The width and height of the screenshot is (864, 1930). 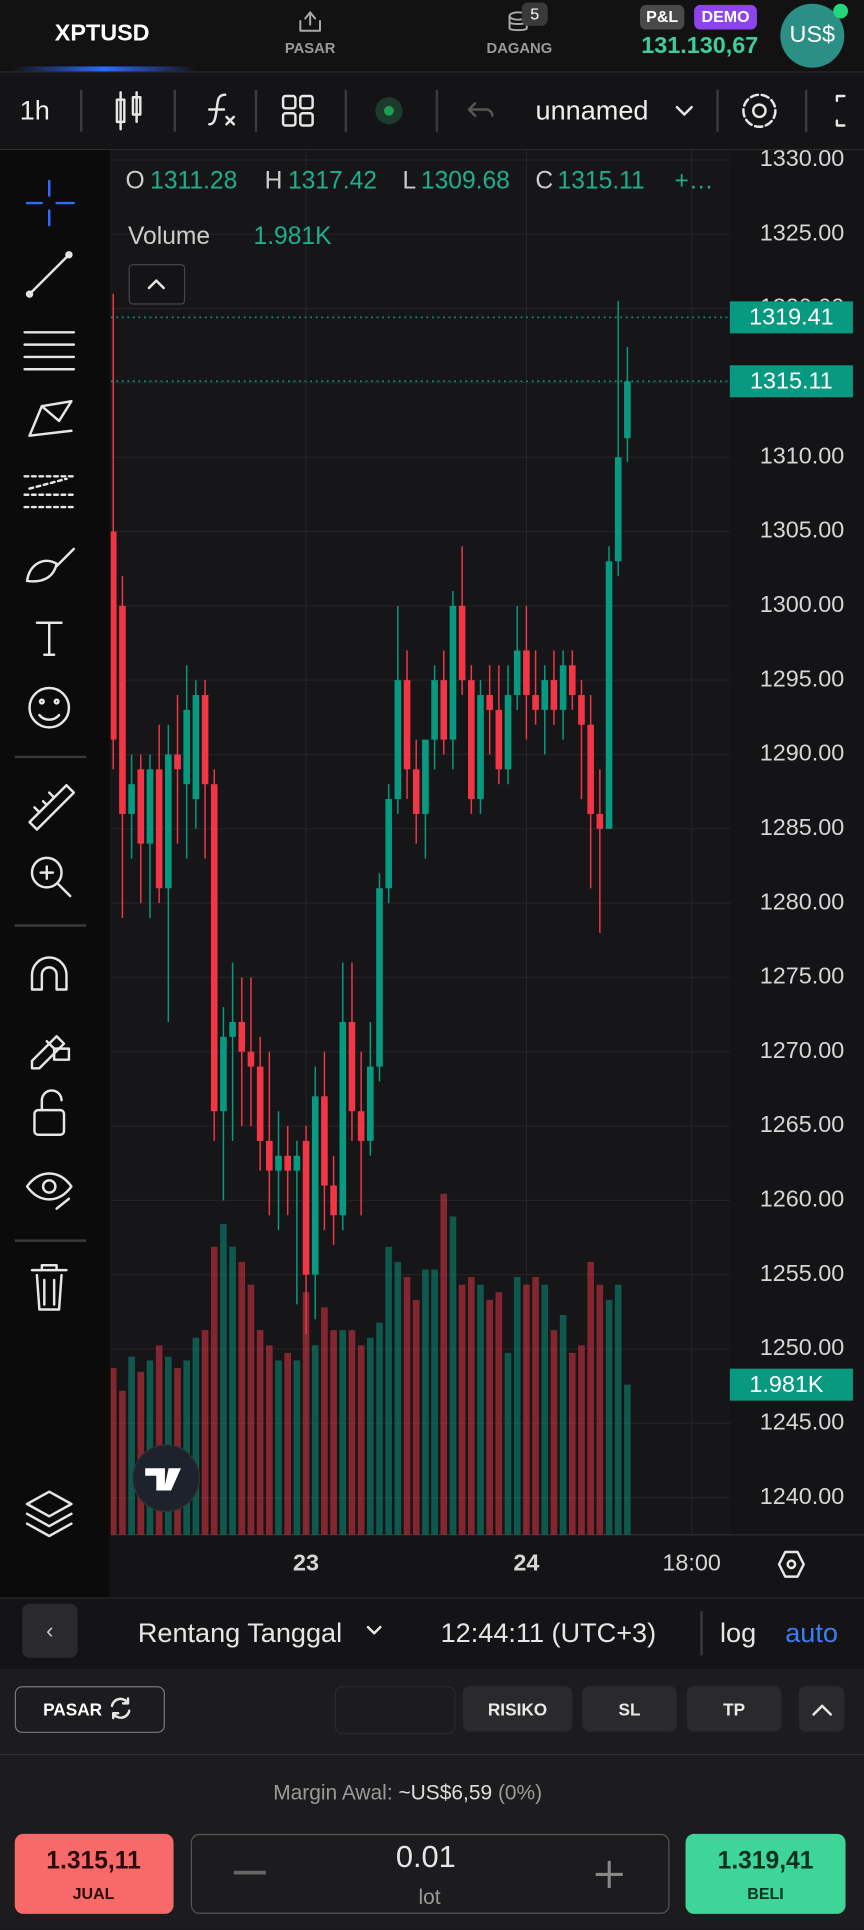 What do you see at coordinates (738, 1632) in the screenshot?
I see `log-toggle: log` at bounding box center [738, 1632].